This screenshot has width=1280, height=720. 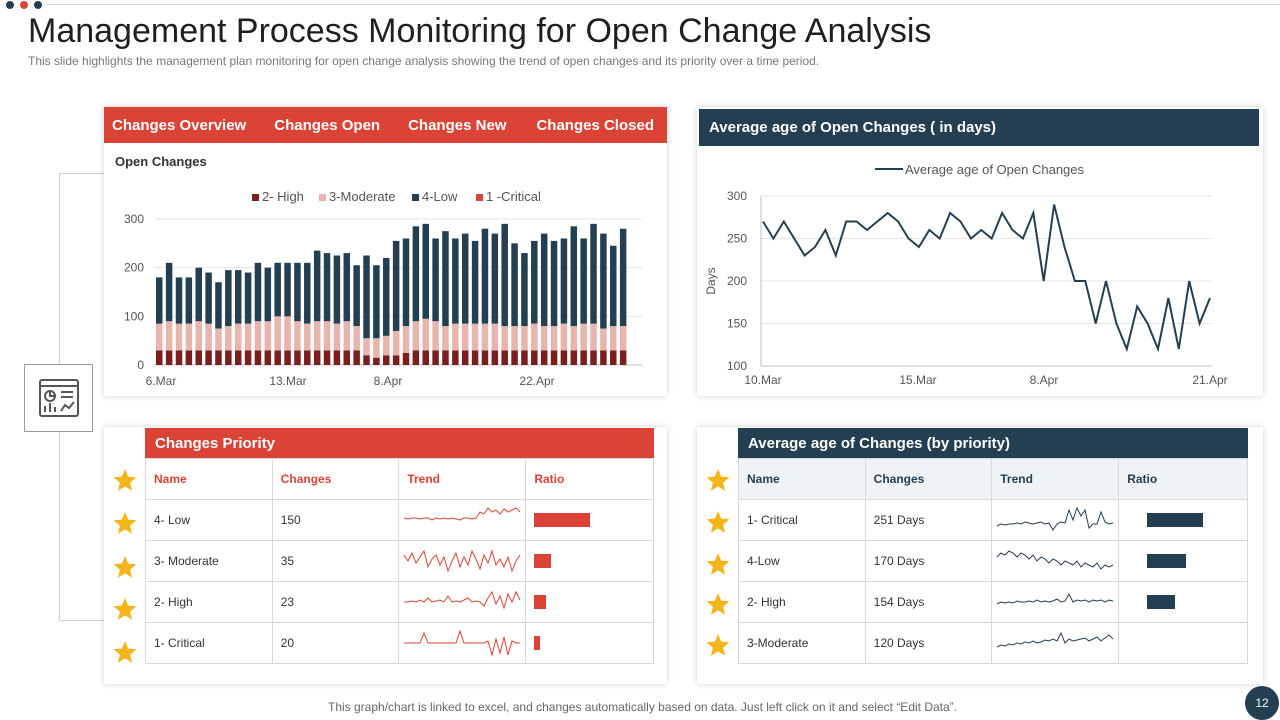 I want to click on y-axis-label: Days, so click(x=711, y=280).